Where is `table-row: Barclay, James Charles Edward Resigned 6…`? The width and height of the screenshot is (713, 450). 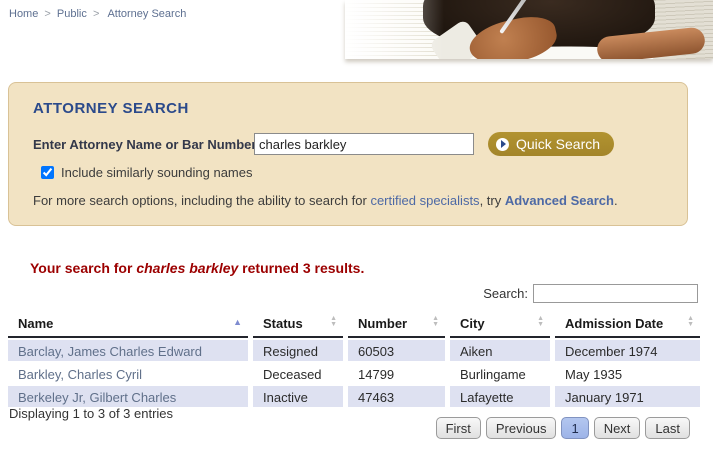 table-row: Barclay, James Charles Edward Resigned 6… is located at coordinates (354, 350).